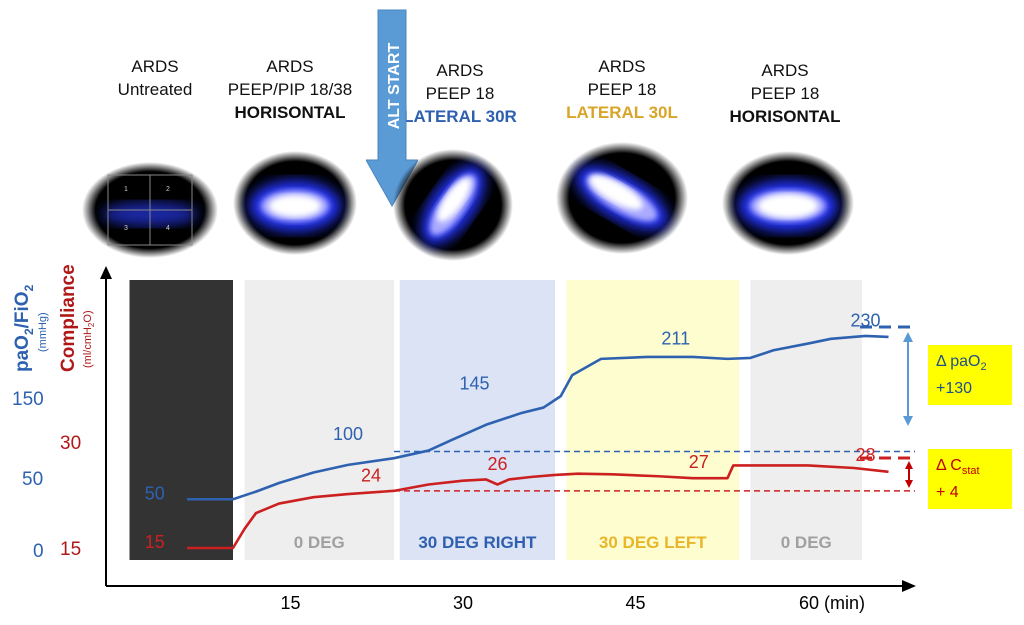 Image resolution: width=1024 pixels, height=625 pixels. I want to click on data-label-0-1: 100, so click(348, 434).